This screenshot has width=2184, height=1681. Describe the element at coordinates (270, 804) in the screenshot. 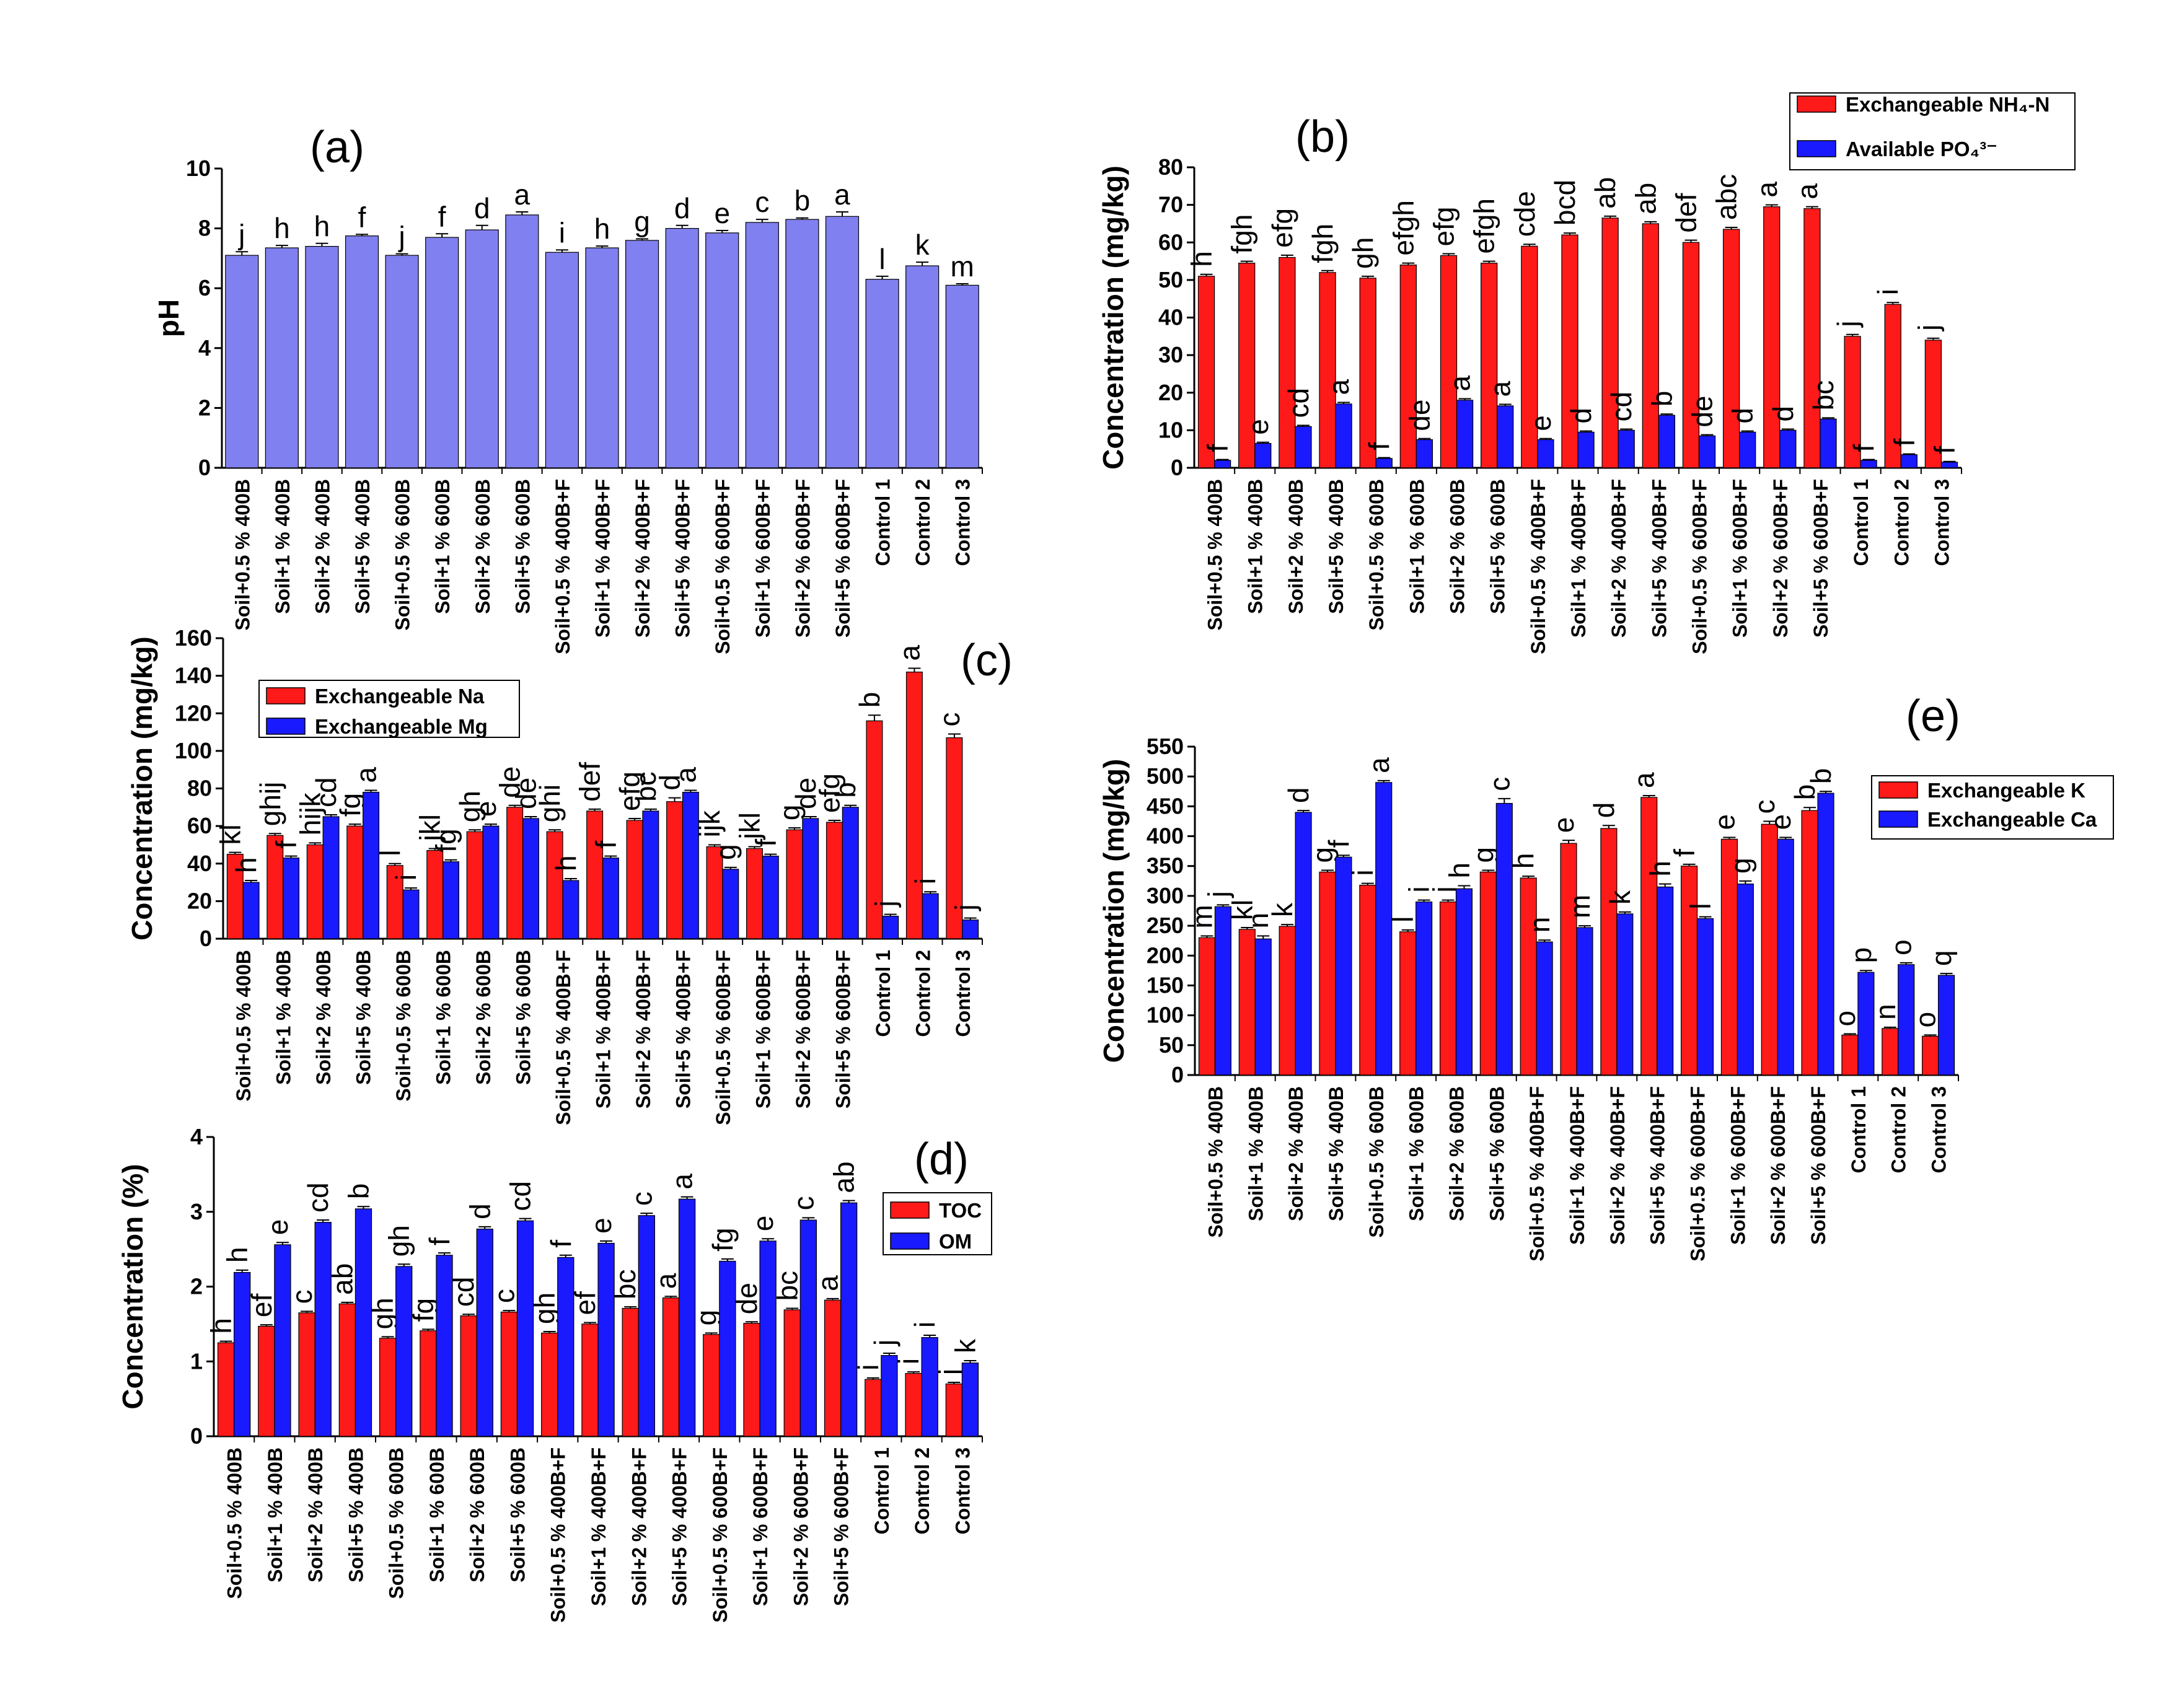

I see `significance-letter: ghij` at that location.